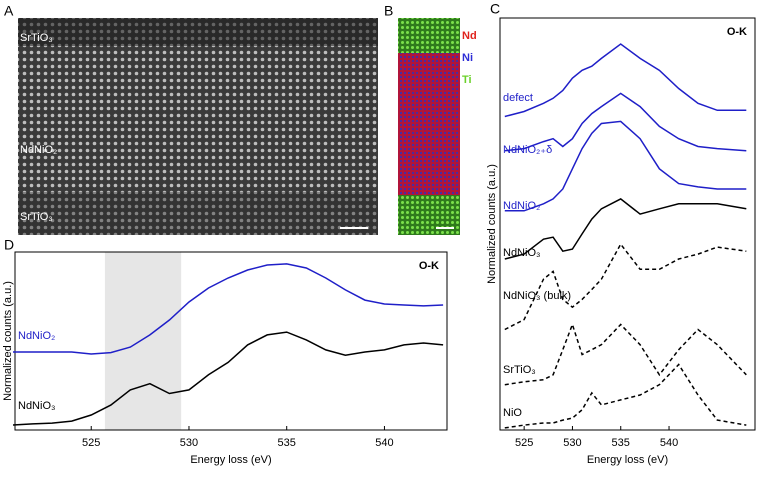 This screenshot has width=757, height=478. What do you see at coordinates (143, 341) in the screenshot?
I see `shaded-region` at bounding box center [143, 341].